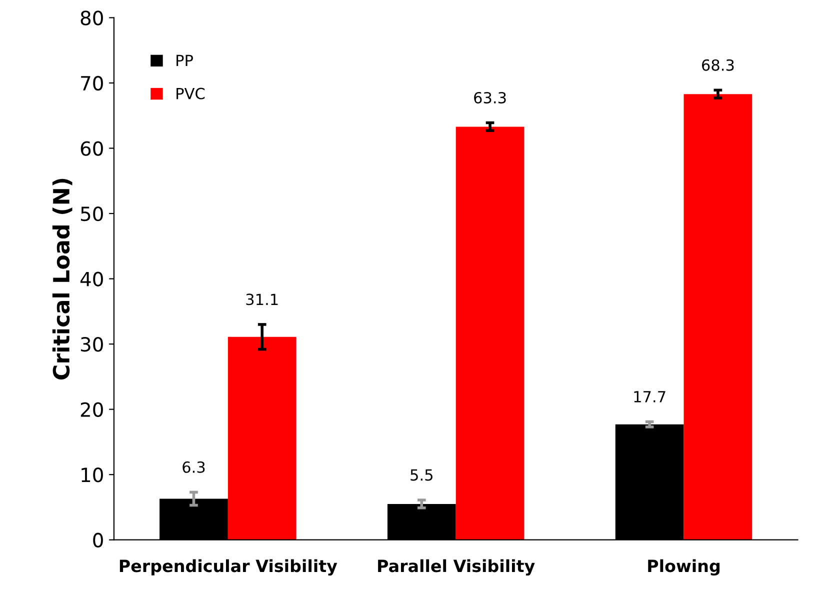  What do you see at coordinates (91, 279) in the screenshot?
I see `y-tick-label: 40` at bounding box center [91, 279].